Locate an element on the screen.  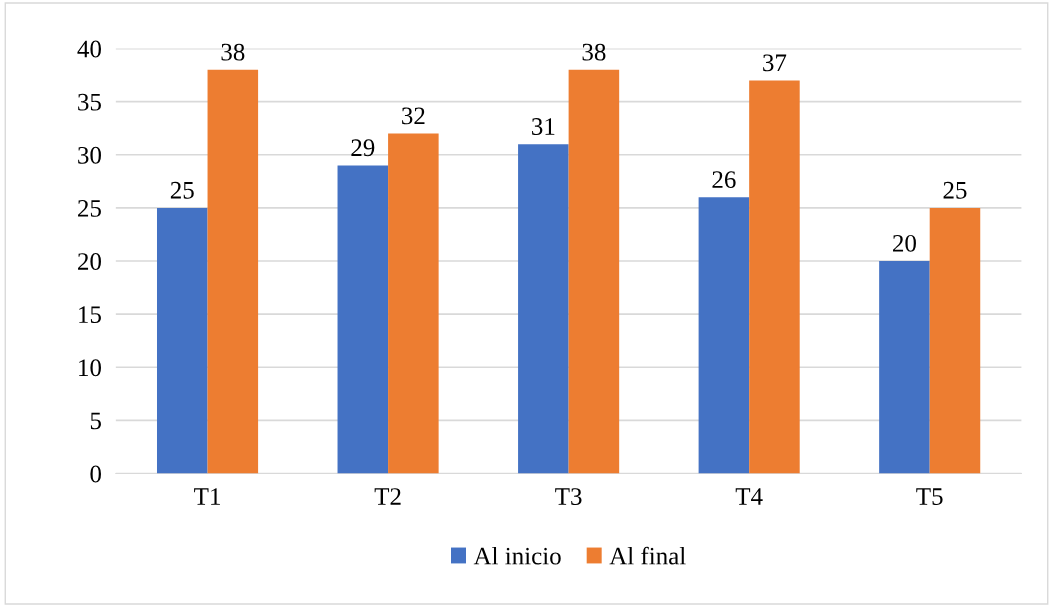
y-tick-label: 30 is located at coordinates (89, 155).